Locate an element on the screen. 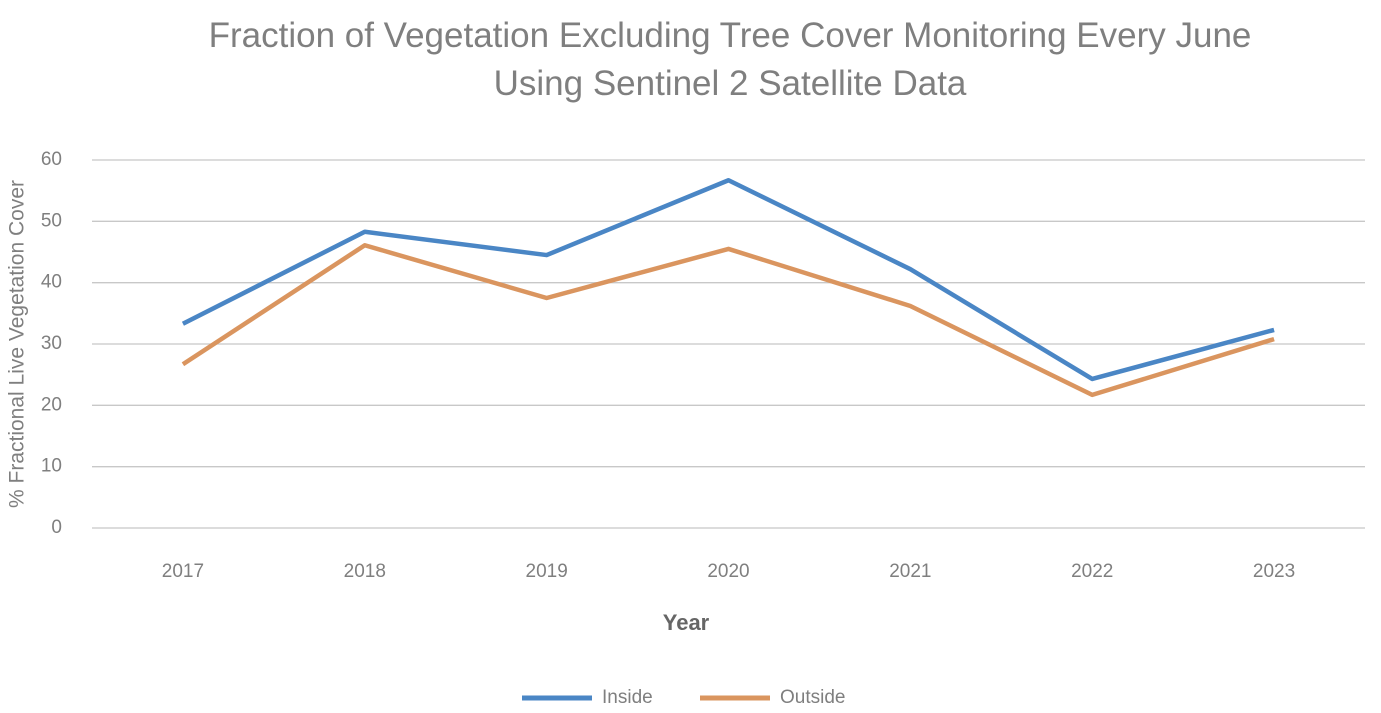 This screenshot has height=713, width=1381. y-tick-label: 10 is located at coordinates (51, 466).